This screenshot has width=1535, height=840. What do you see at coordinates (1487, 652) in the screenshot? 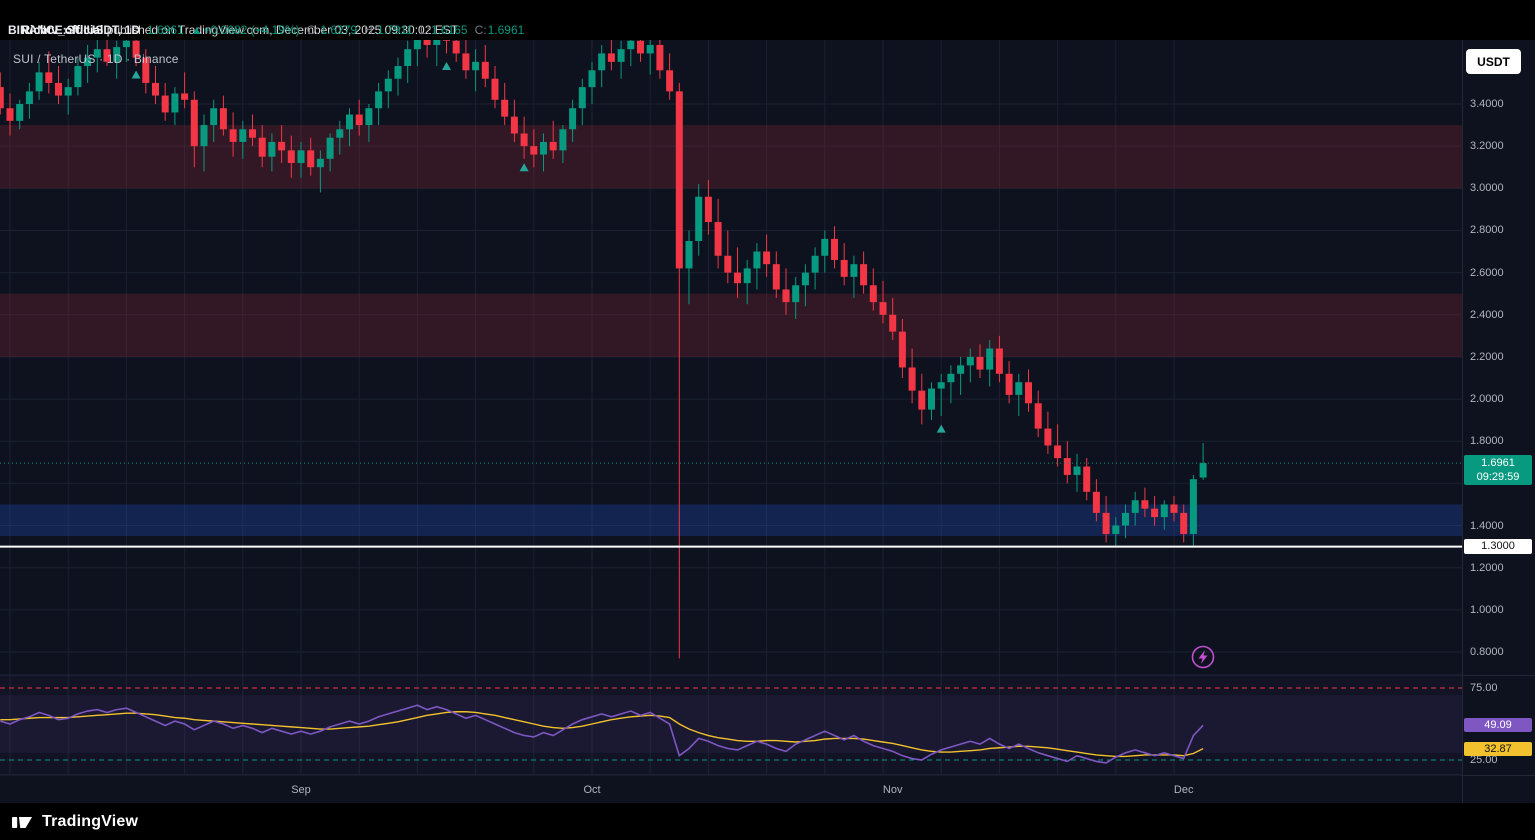
I see `price-tick: 0.8000` at bounding box center [1487, 652].